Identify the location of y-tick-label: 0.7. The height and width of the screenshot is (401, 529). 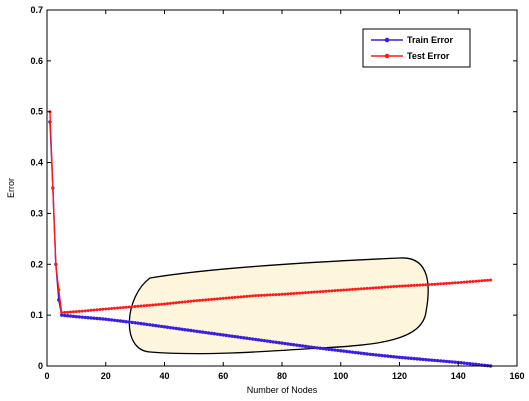
(36, 10).